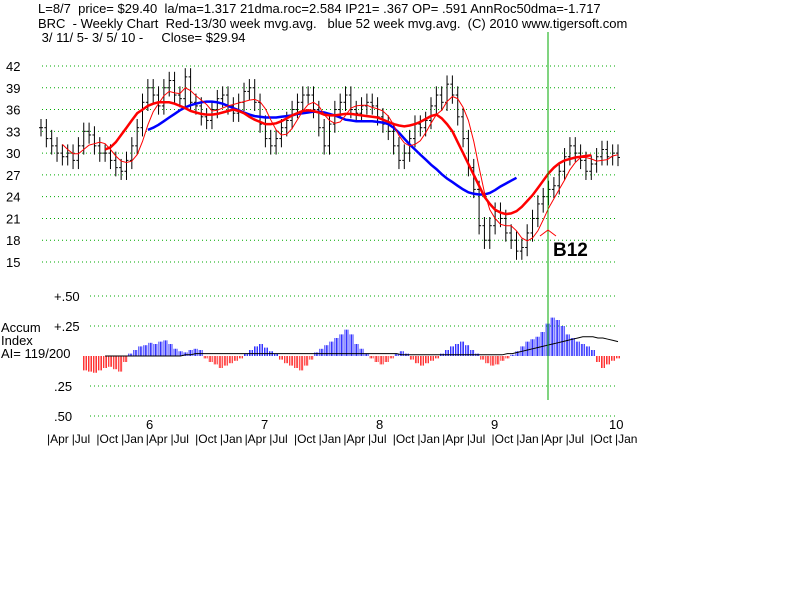 The image size is (800, 600). What do you see at coordinates (13, 197) in the screenshot?
I see `price-y-tick-label: 24` at bounding box center [13, 197].